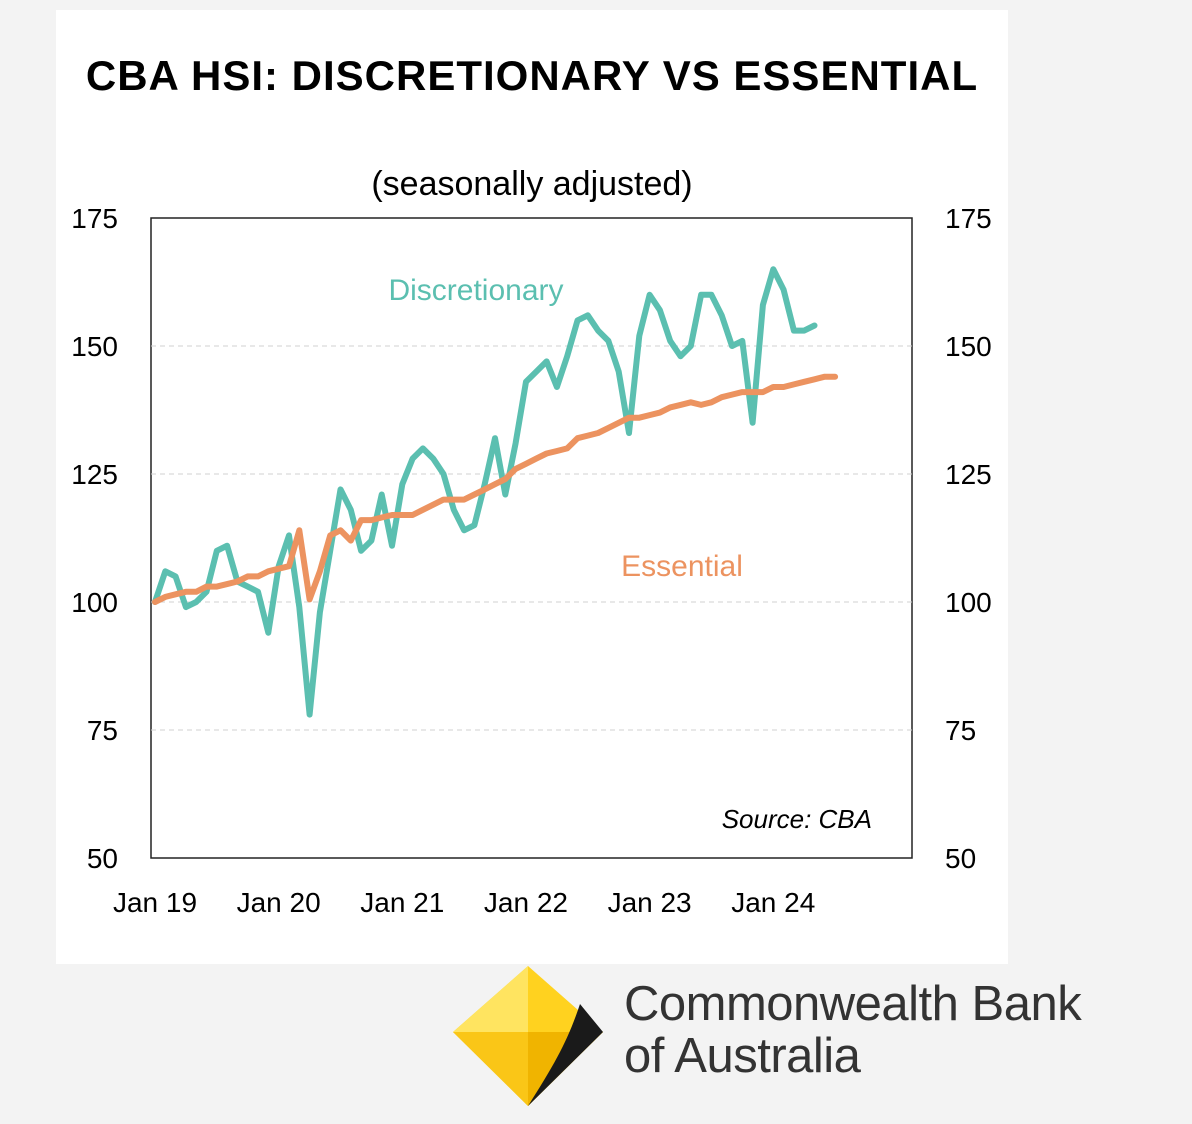 The width and height of the screenshot is (1192, 1124). Describe the element at coordinates (279, 902) in the screenshot. I see `x-tick-jan-20: Jan 20` at that location.